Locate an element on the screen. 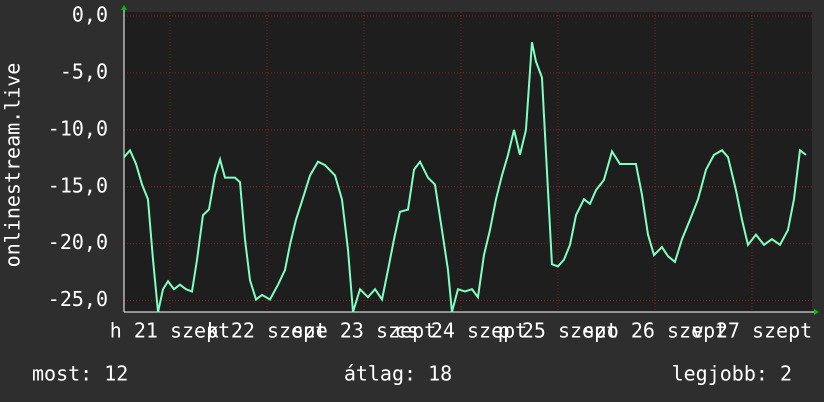  x-tick-label: v 27 szept is located at coordinates (752, 331).